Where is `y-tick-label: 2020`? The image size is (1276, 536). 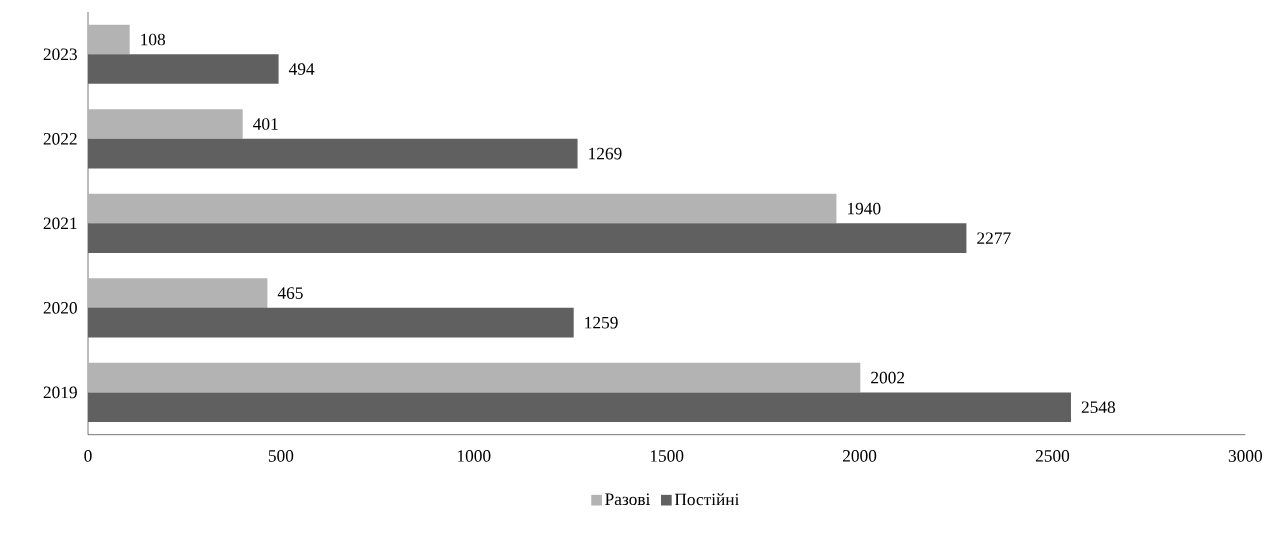
y-tick-label: 2020 is located at coordinates (60, 308).